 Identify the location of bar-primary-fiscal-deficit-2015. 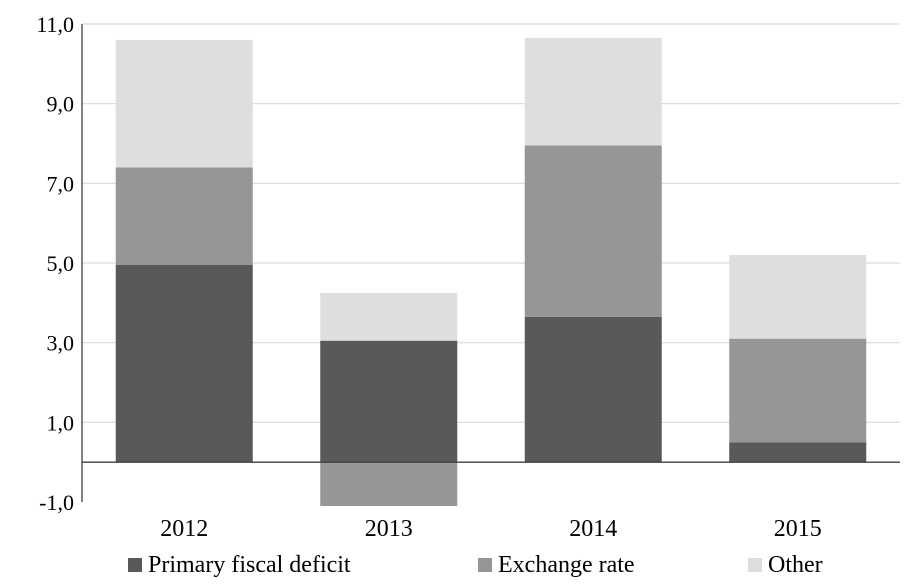
(798, 452).